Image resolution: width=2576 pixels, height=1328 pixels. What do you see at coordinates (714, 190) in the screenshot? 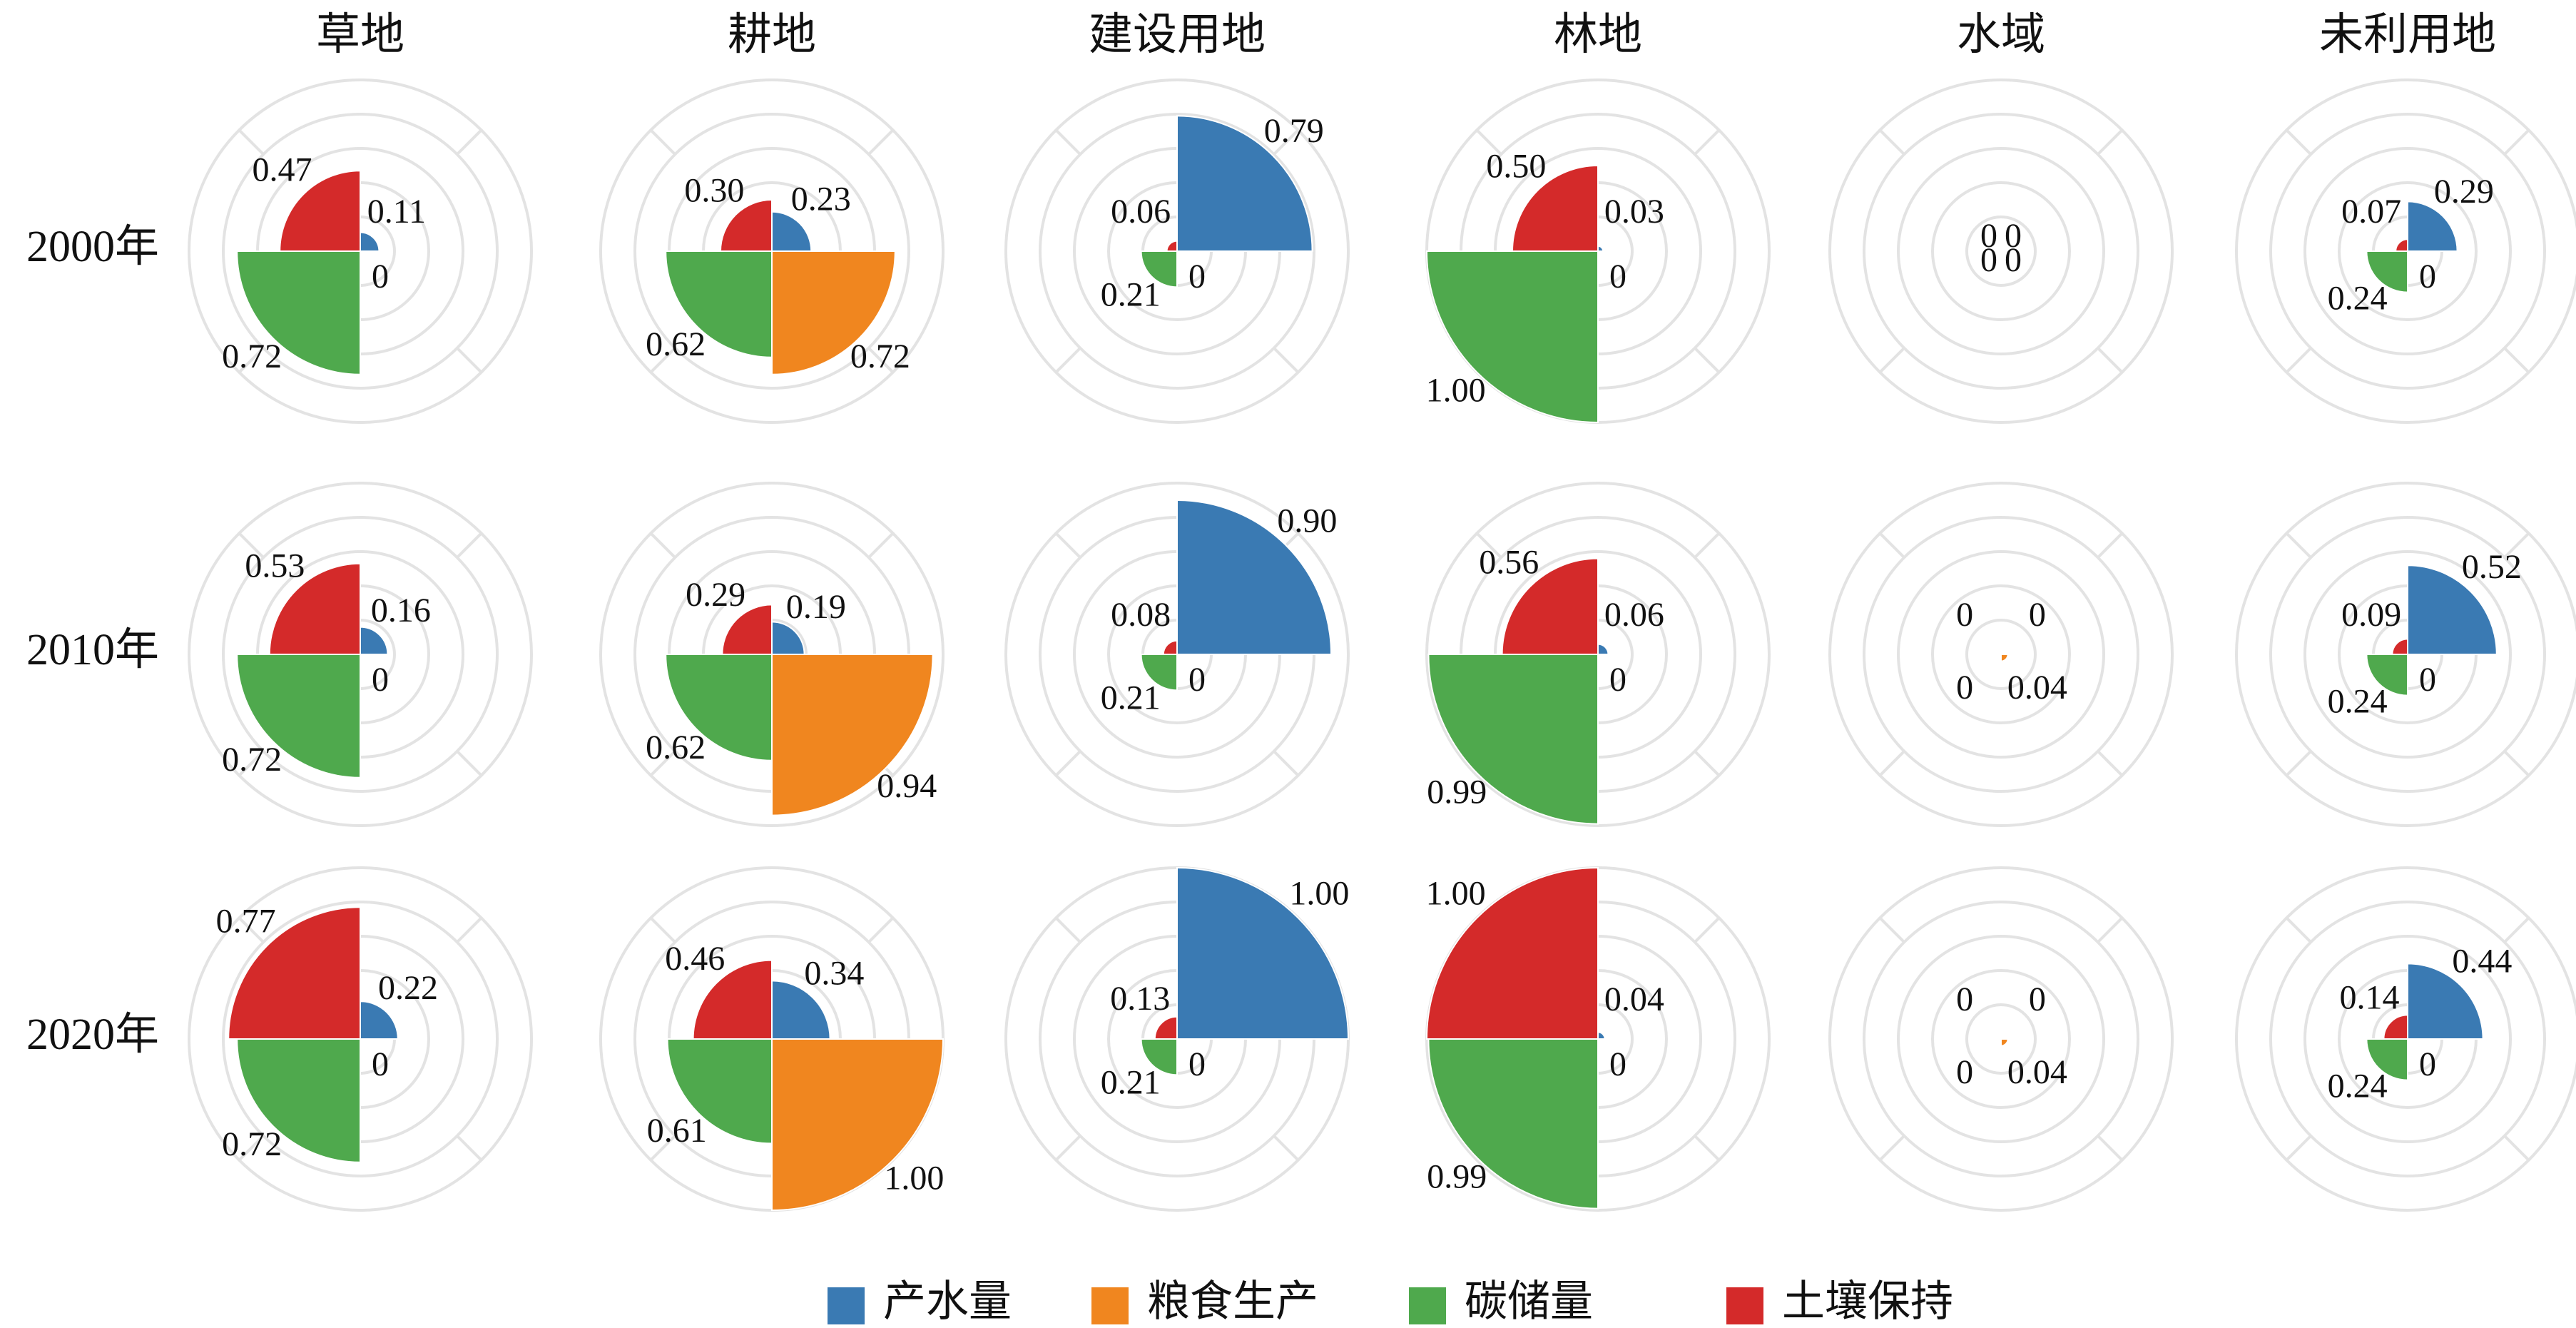
I see `value-label-soil-retention: 0.30` at bounding box center [714, 190].